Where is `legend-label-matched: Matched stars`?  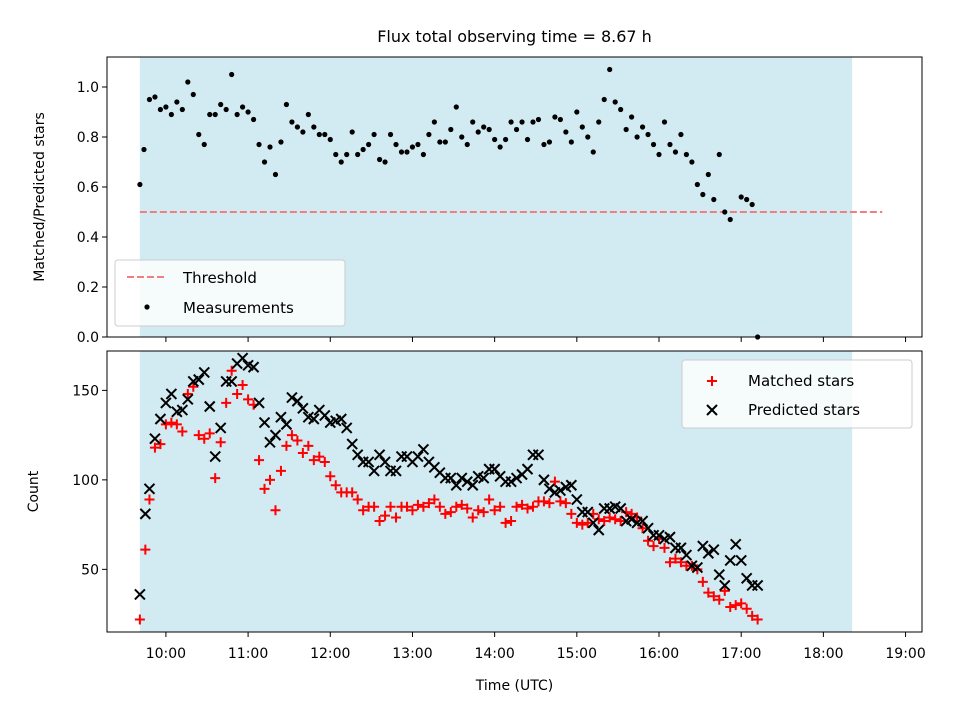 legend-label-matched: Matched stars is located at coordinates (801, 381).